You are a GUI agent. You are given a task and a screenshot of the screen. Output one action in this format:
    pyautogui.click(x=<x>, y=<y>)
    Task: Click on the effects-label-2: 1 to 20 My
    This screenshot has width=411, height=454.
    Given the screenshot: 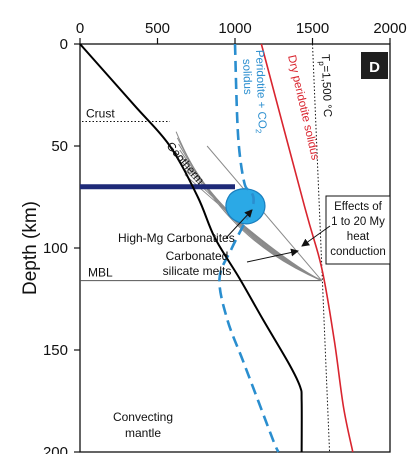 What is the action you would take?
    pyautogui.click(x=358, y=222)
    